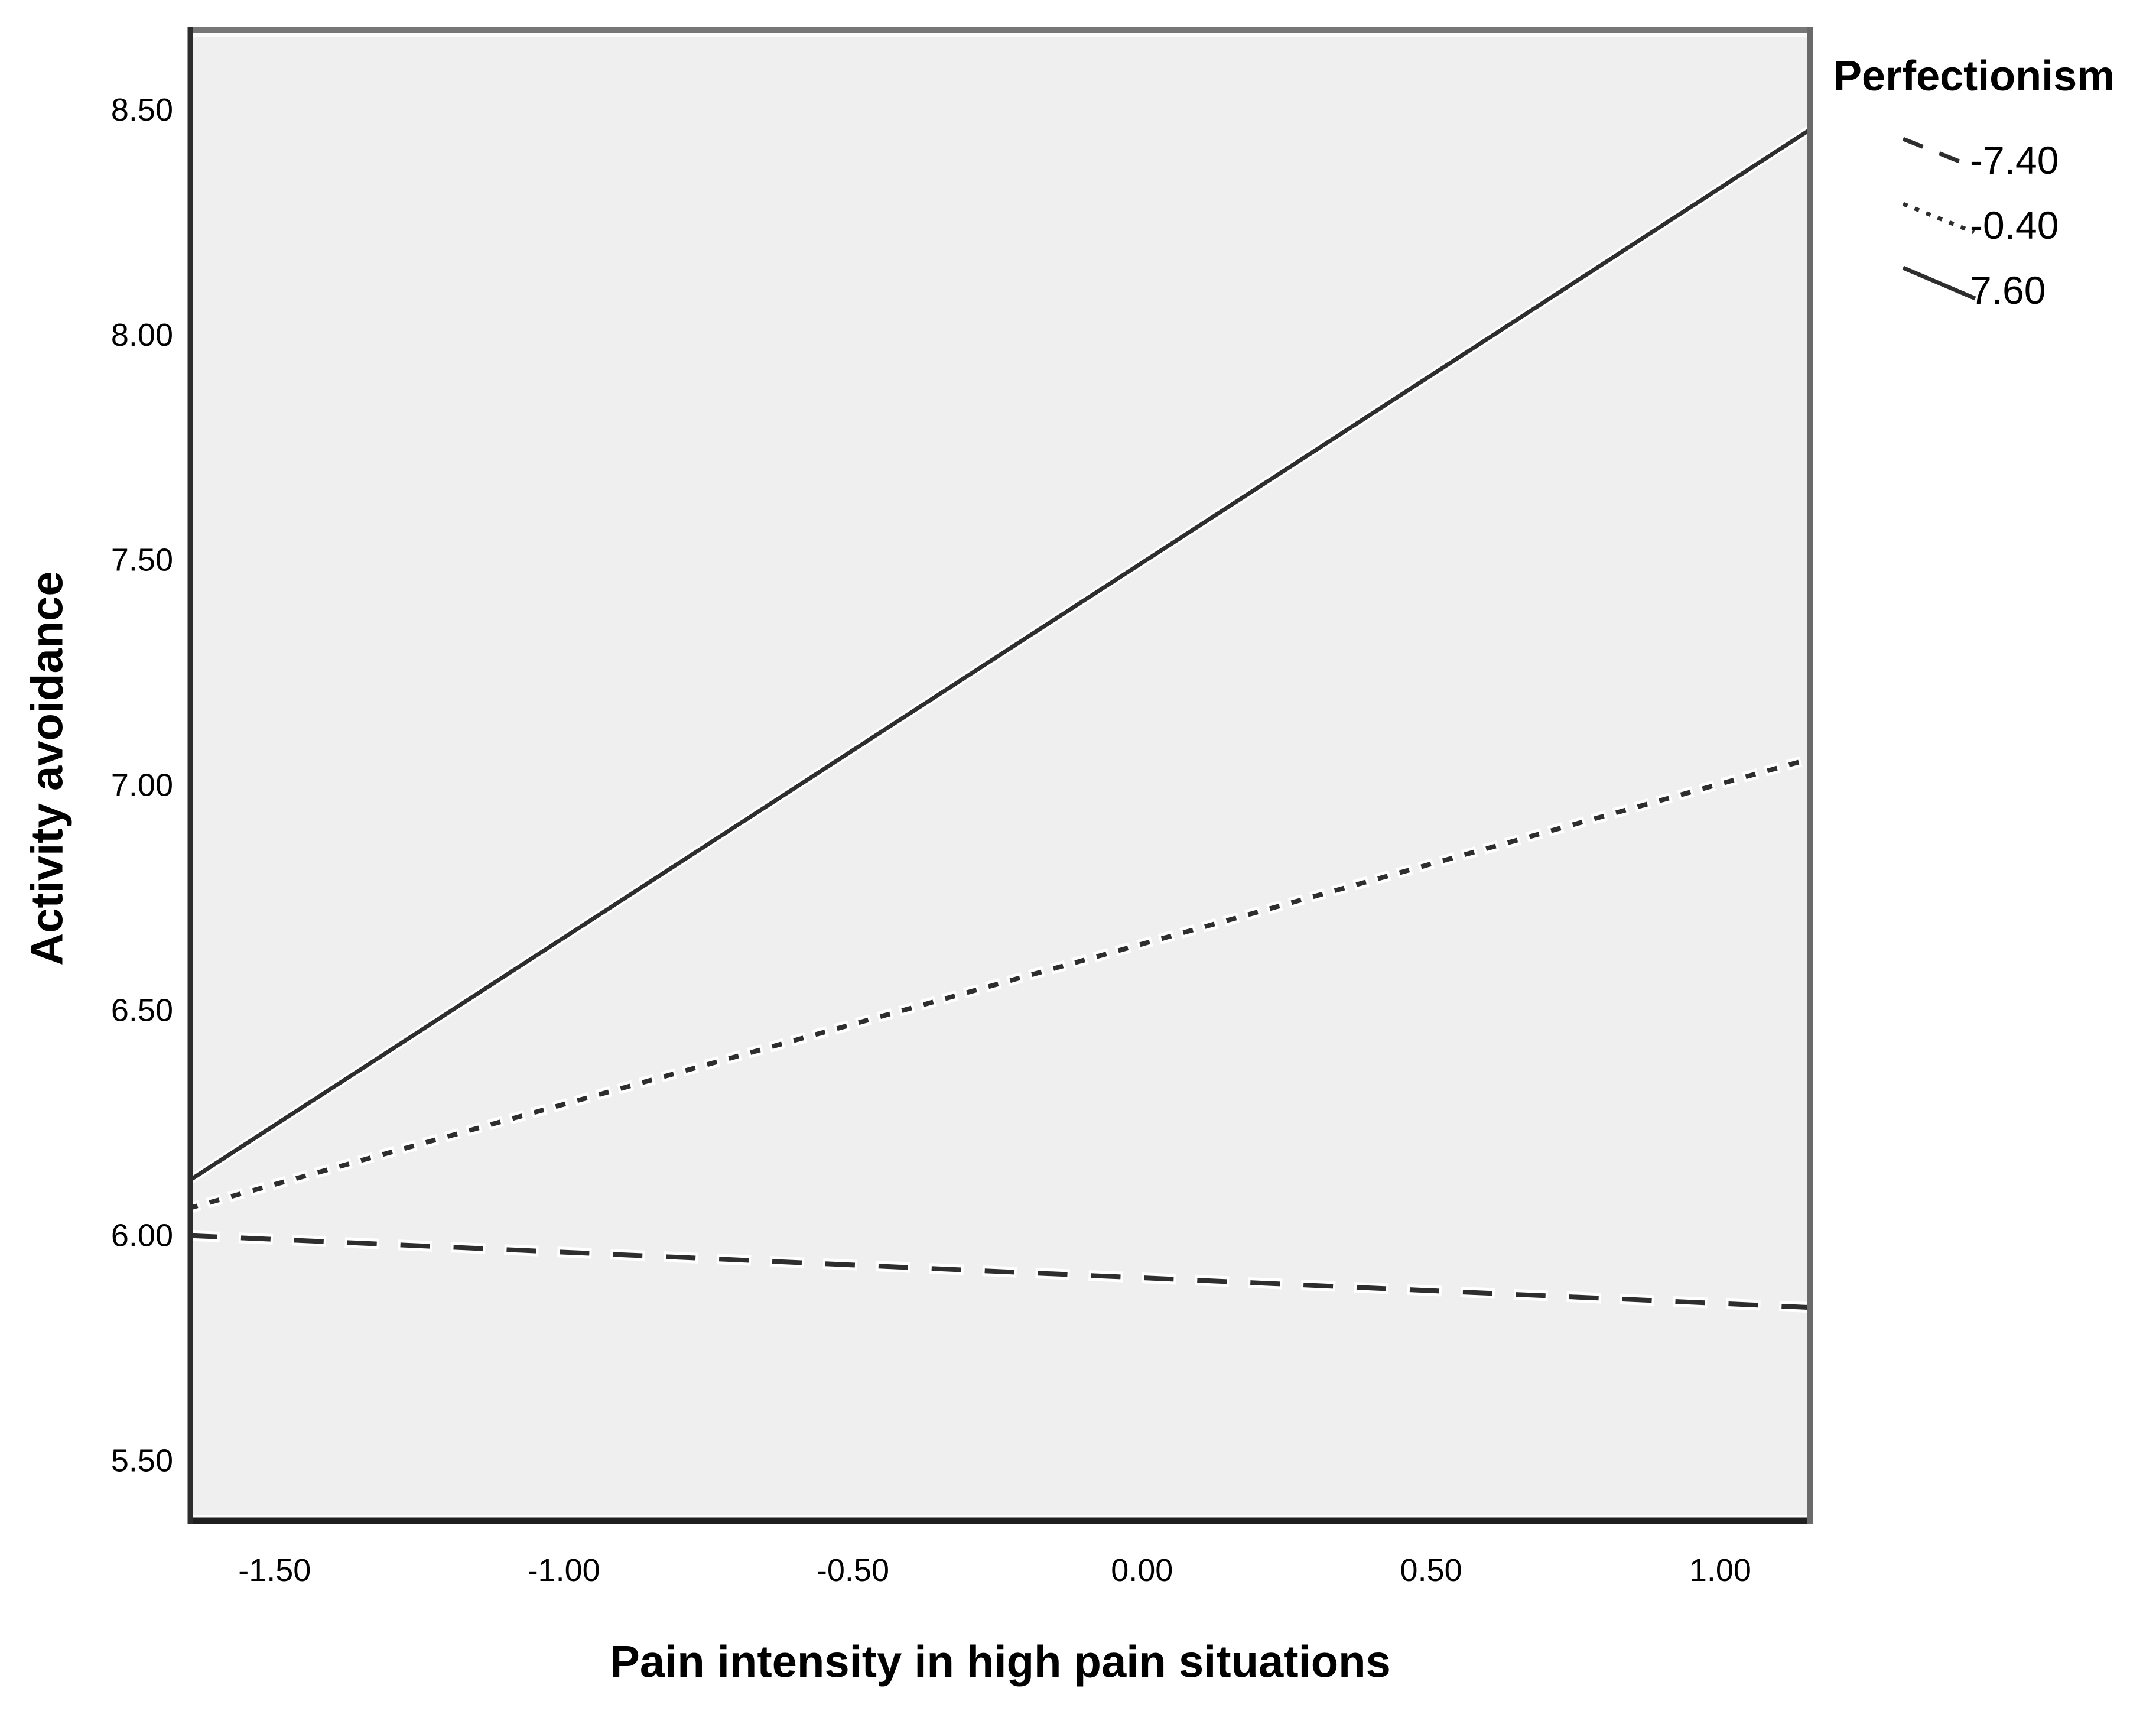  I want to click on x-tick-label: -1.50, so click(274, 1570).